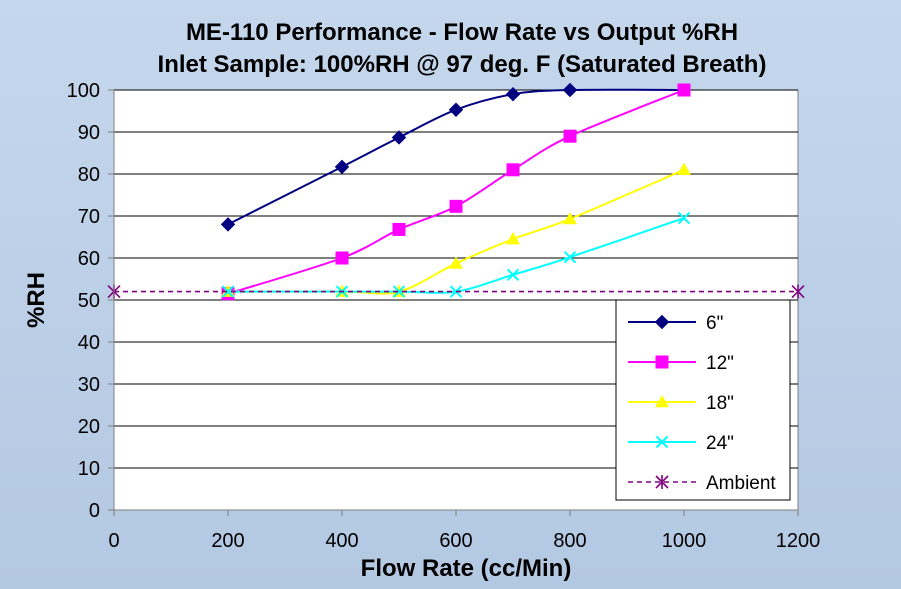 This screenshot has height=589, width=901. Describe the element at coordinates (89, 343) in the screenshot. I see `y-tick-label: 40` at that location.